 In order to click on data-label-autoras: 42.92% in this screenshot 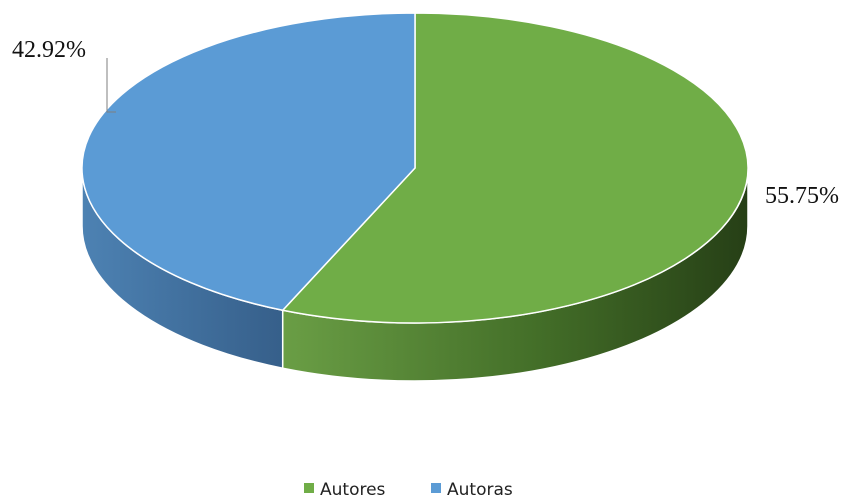, I will do `click(49, 50)`.